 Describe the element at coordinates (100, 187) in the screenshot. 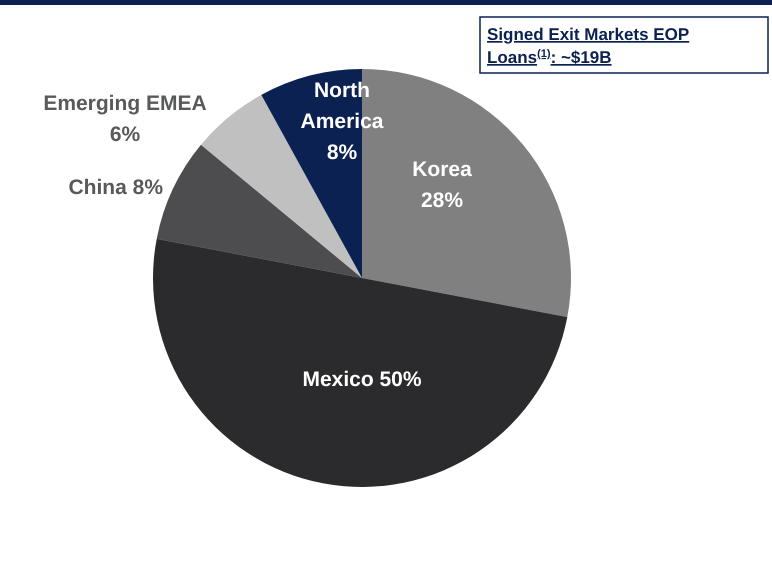

I see `slice-label: China` at that location.